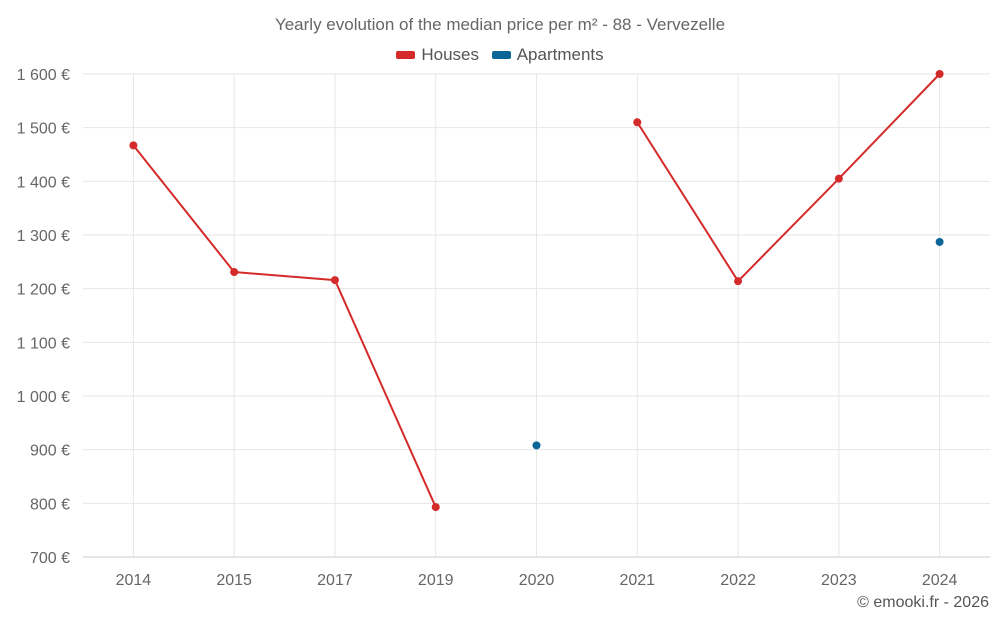  Describe the element at coordinates (738, 281) in the screenshot. I see `data-point-houses-2022` at that location.